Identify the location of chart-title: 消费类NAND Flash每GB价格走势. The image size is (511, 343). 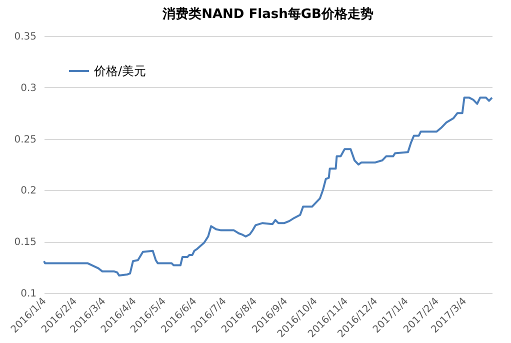
(268, 14).